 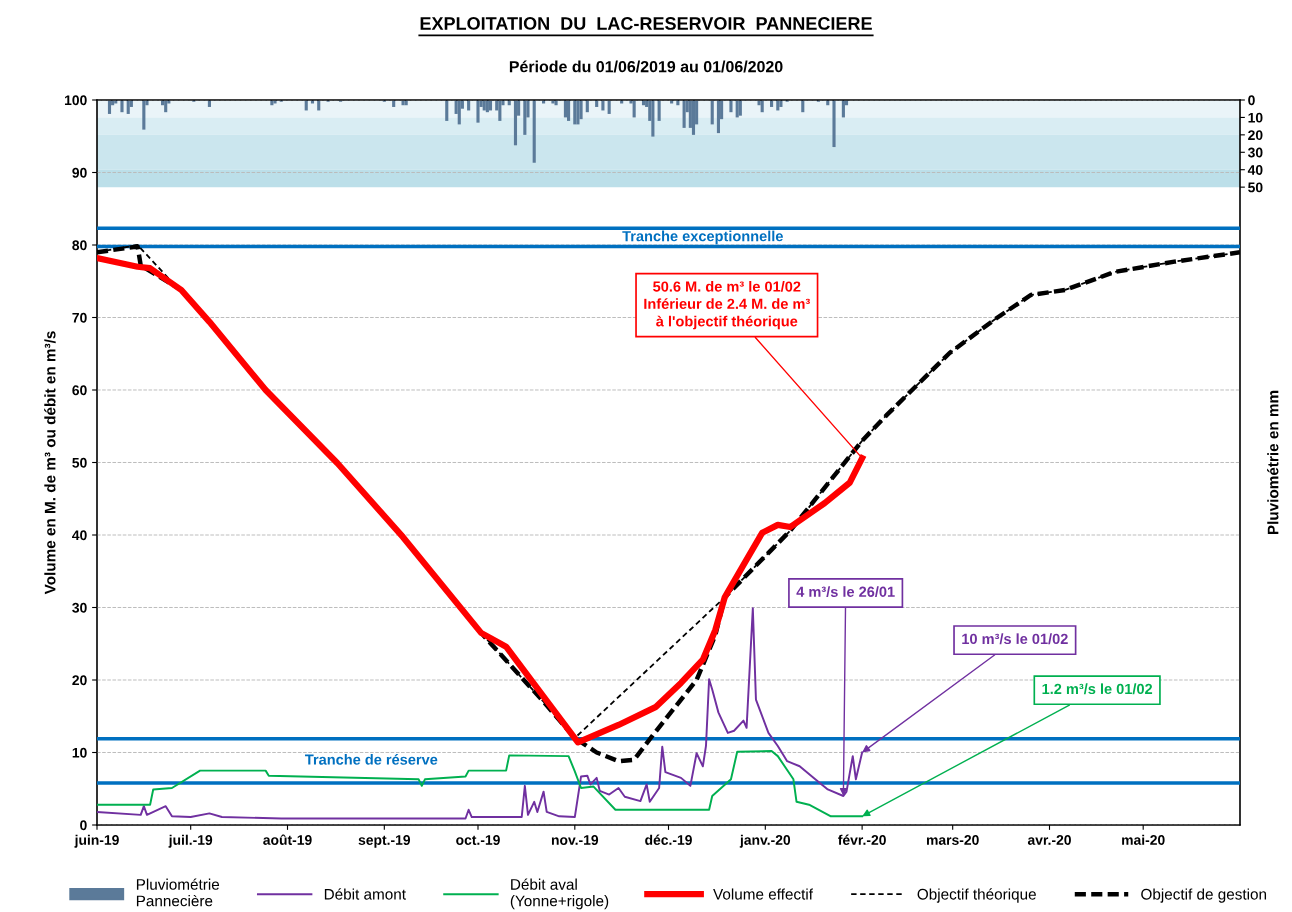 I want to click on ref-line-label: Tranche de réserve, so click(x=371, y=759).